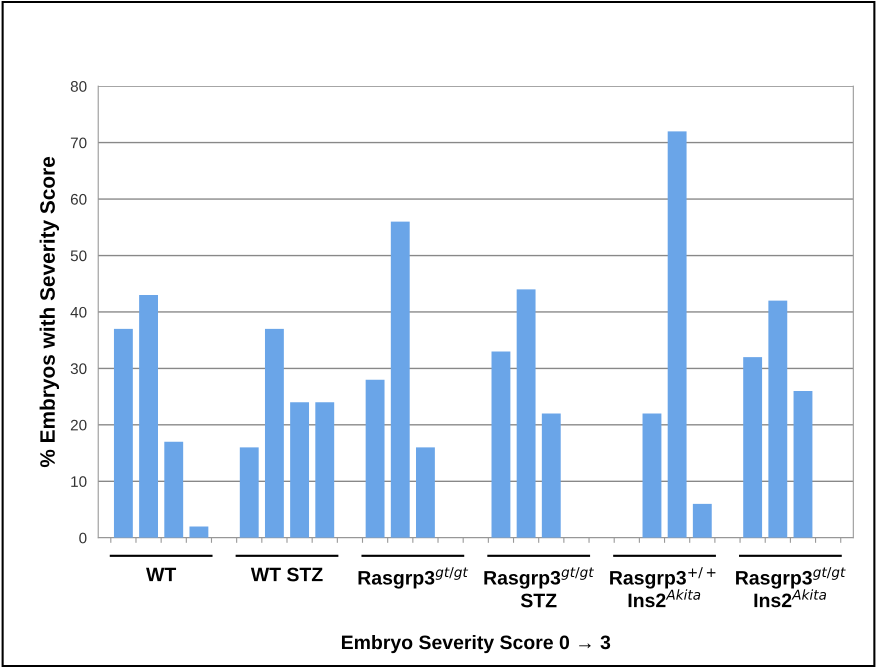 The width and height of the screenshot is (877, 668). What do you see at coordinates (78, 142) in the screenshot?
I see `y-tick-label: 70` at bounding box center [78, 142].